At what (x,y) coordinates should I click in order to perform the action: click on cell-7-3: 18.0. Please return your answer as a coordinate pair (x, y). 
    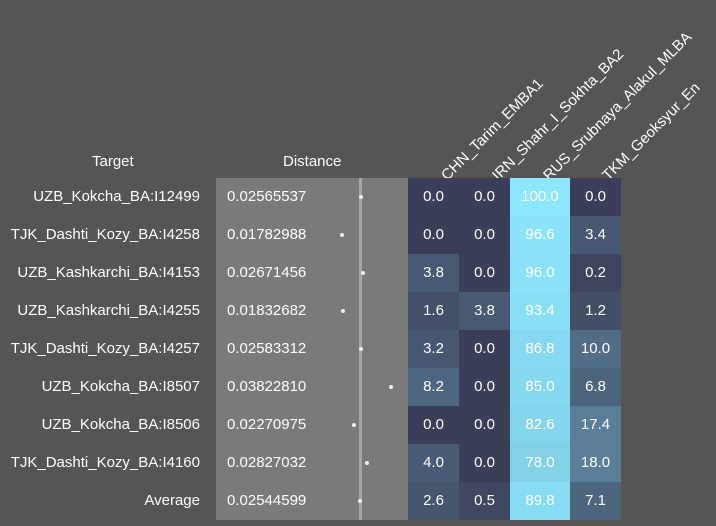
    Looking at the image, I should click on (595, 463).